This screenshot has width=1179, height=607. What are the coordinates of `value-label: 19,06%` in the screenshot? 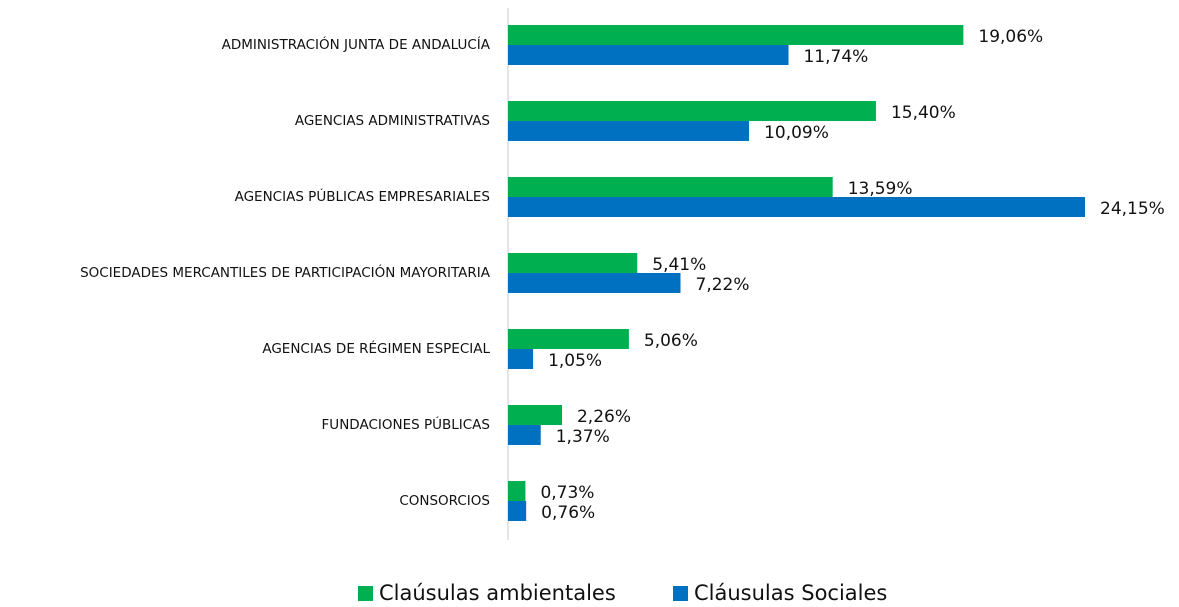 It's located at (1010, 37).